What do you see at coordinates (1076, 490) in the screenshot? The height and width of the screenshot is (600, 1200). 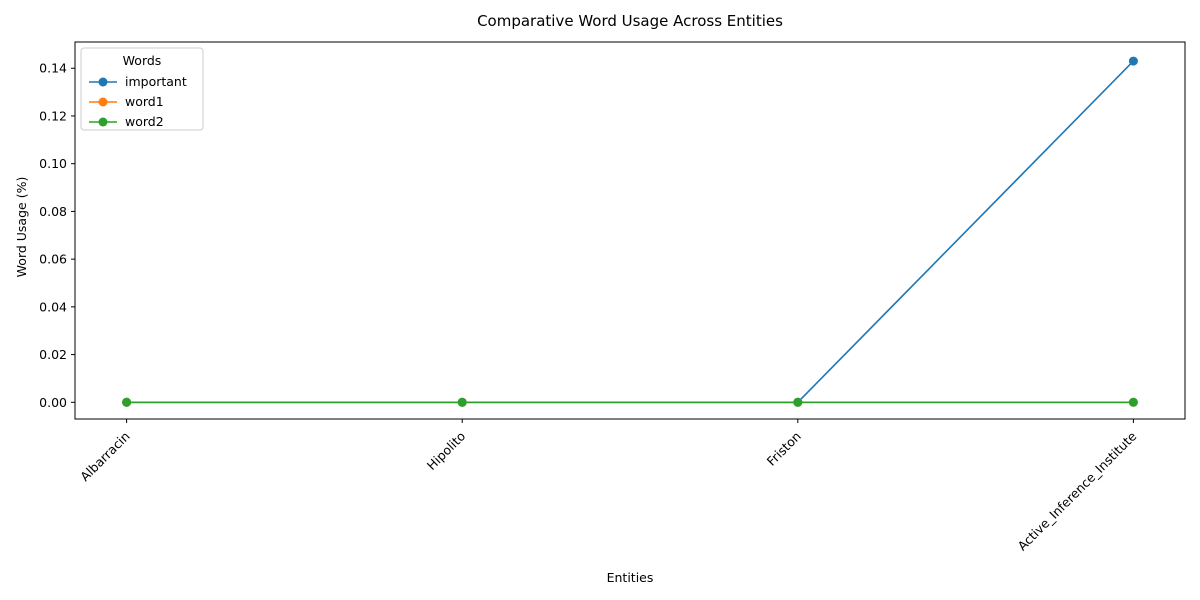 I see `x-tick-label: Active_Inference_Institute` at bounding box center [1076, 490].